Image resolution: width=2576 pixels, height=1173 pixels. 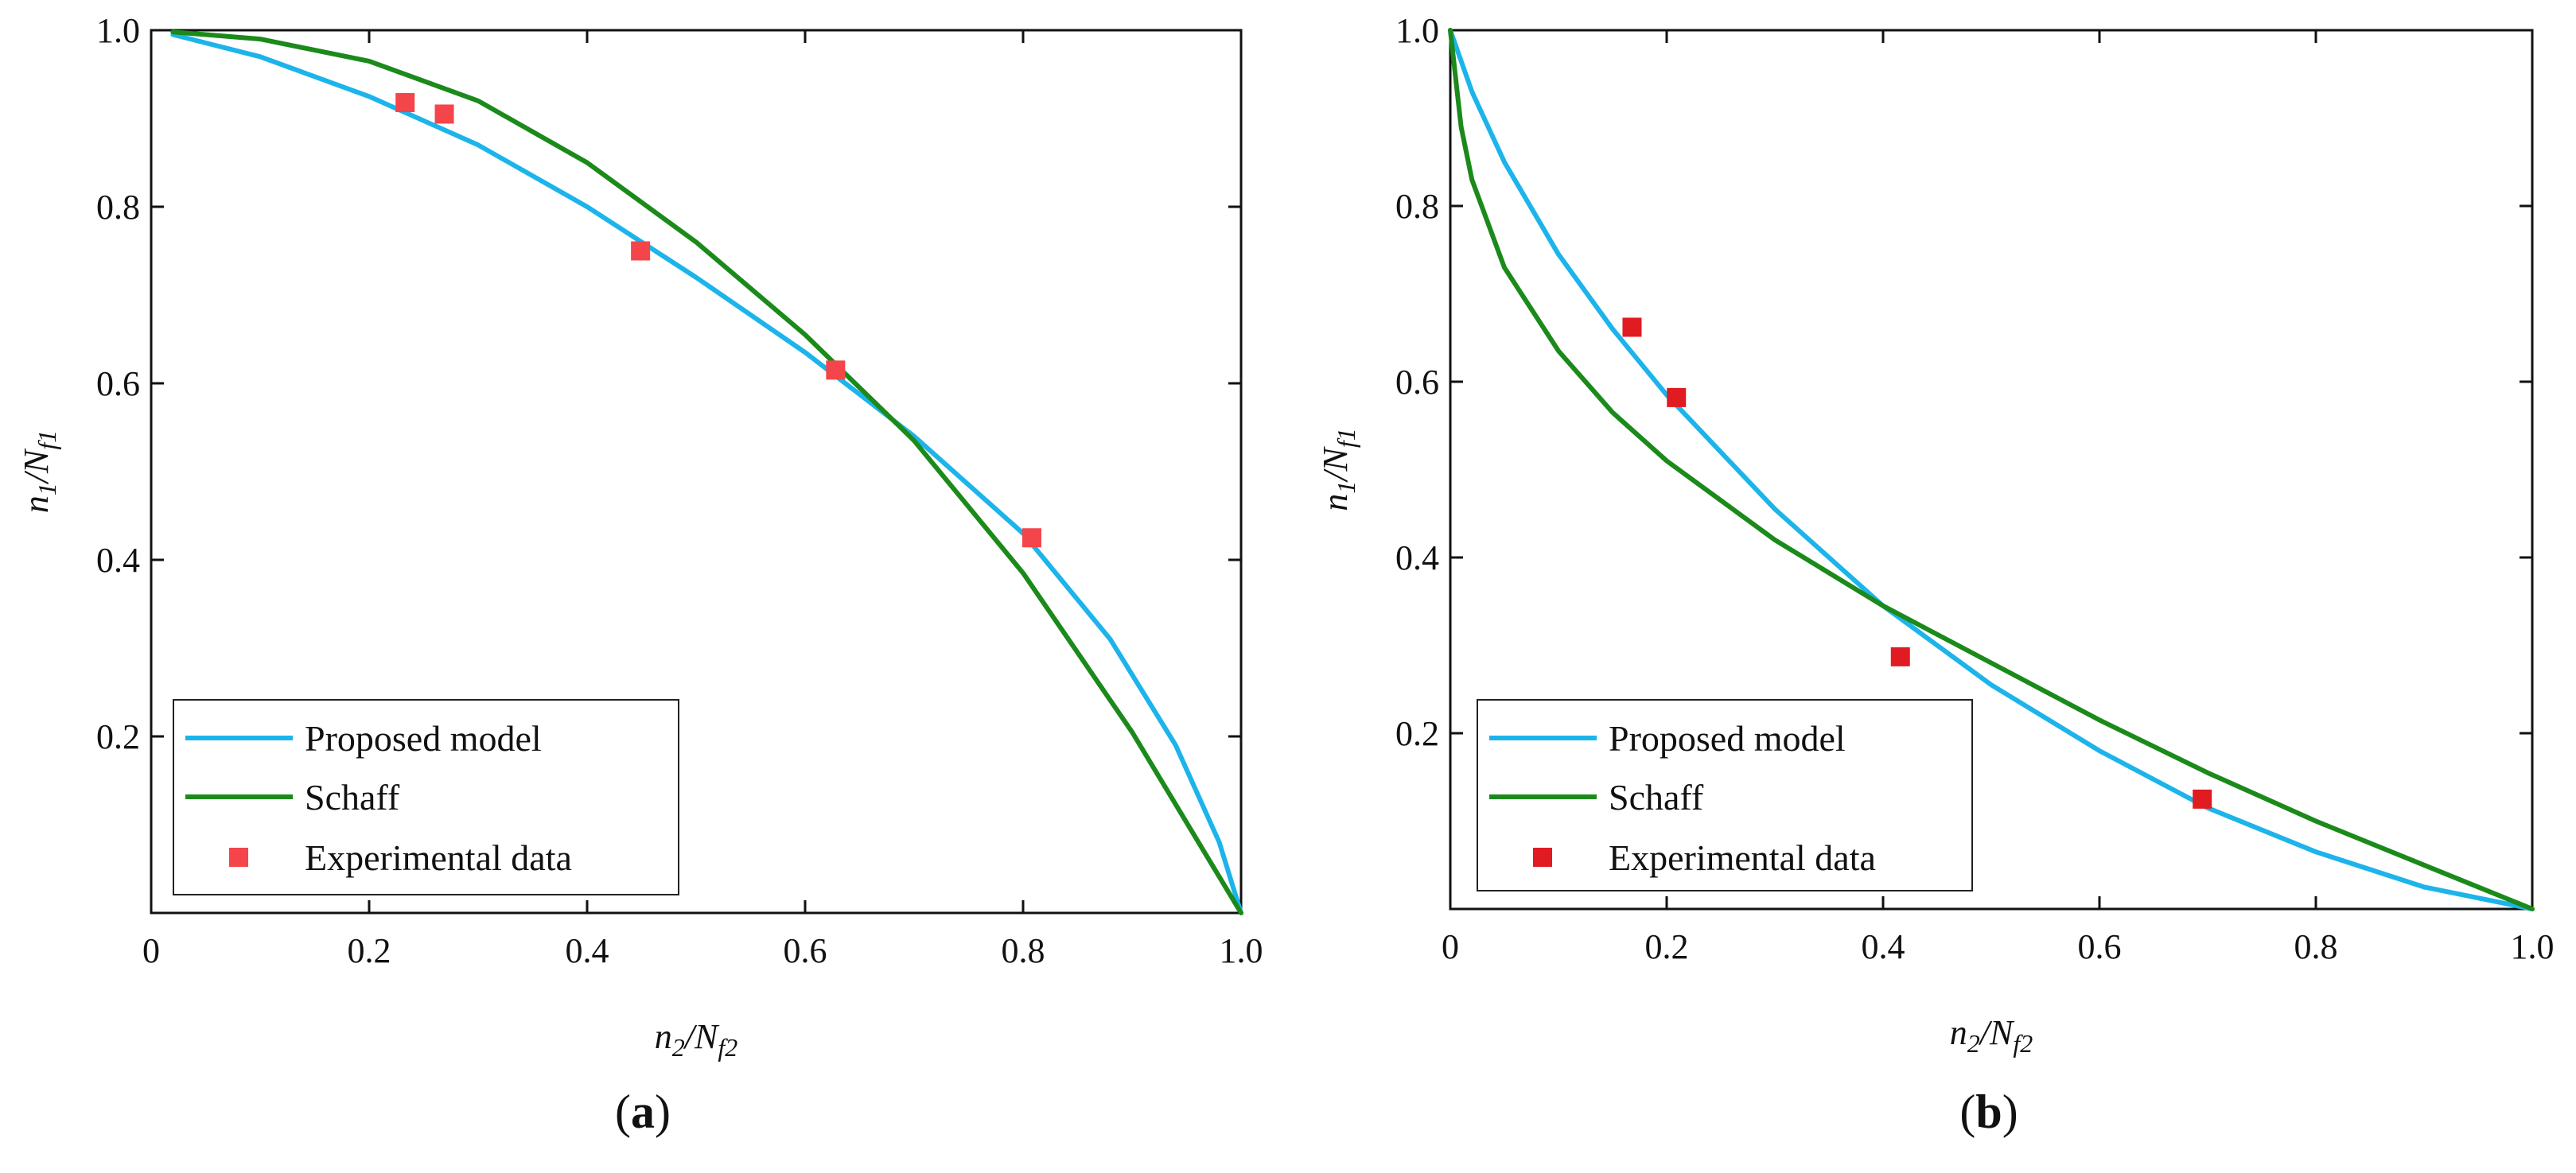 I want to click on panel-caption: (a), so click(x=643, y=1112).